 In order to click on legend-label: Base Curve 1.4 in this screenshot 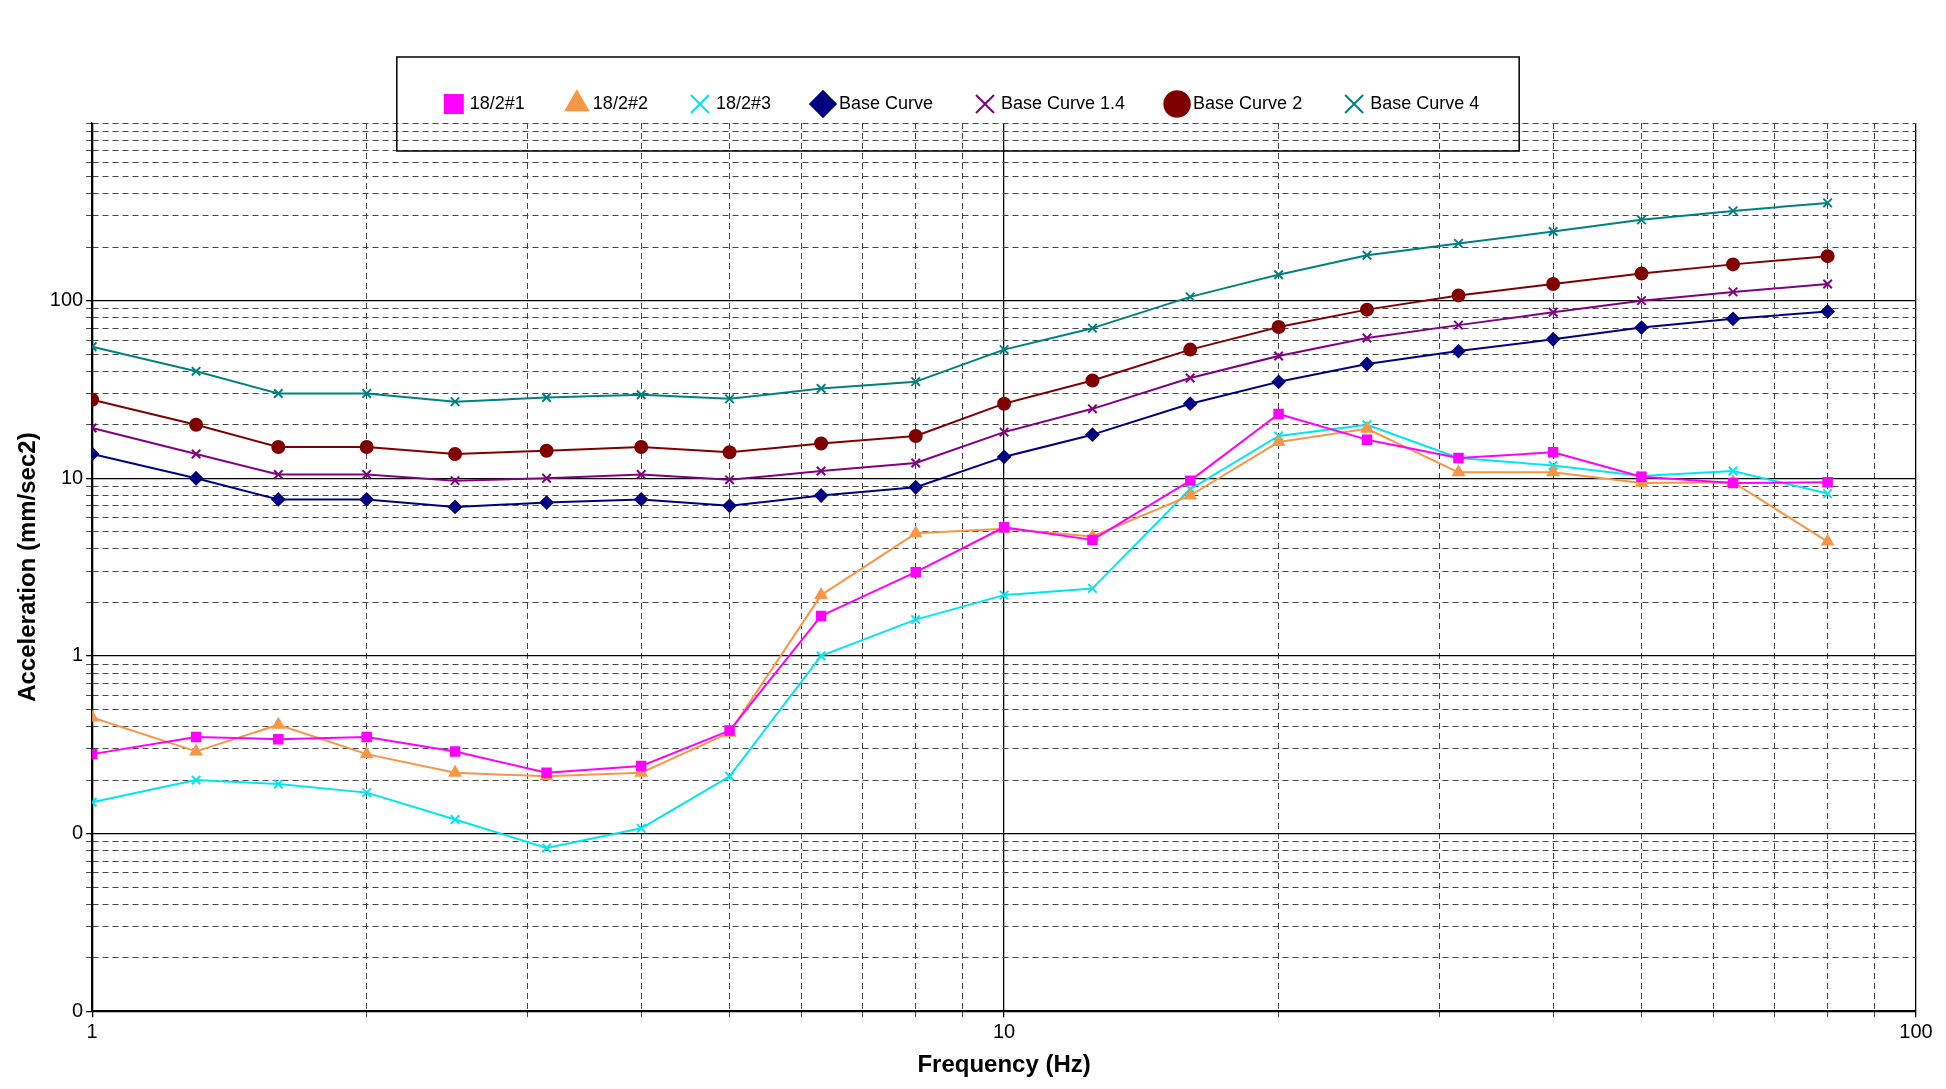, I will do `click(1063, 102)`.